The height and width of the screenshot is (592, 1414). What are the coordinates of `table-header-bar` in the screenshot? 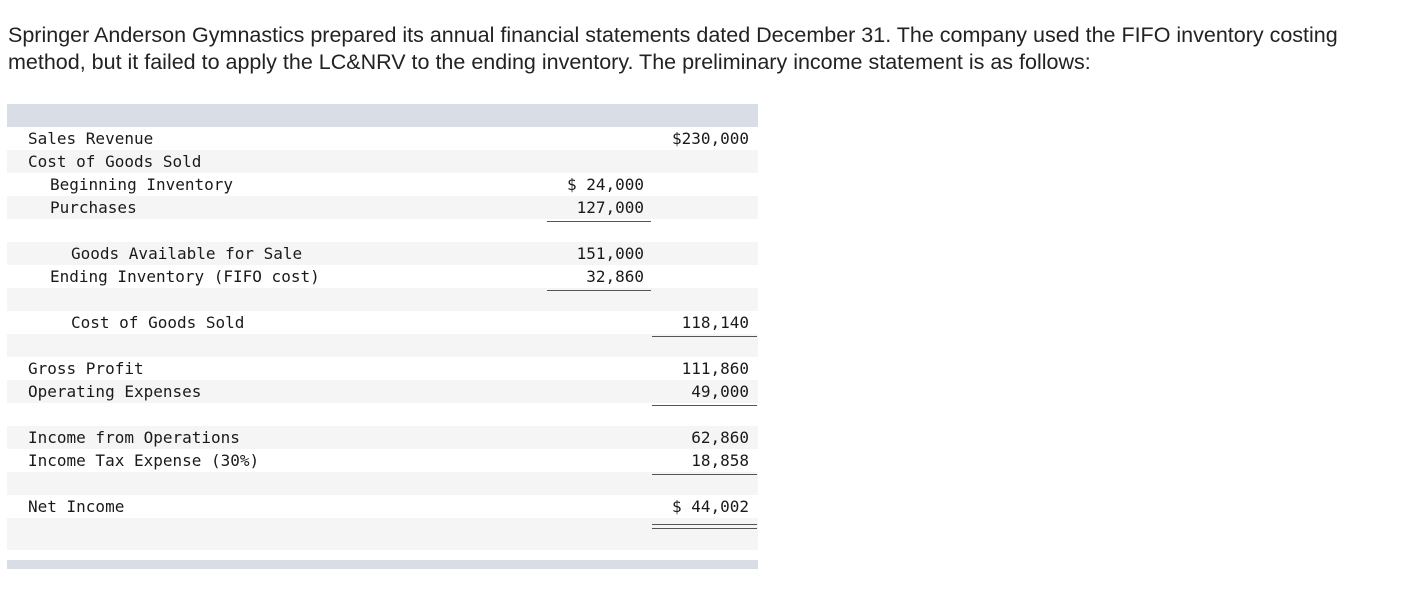 It's located at (382, 115).